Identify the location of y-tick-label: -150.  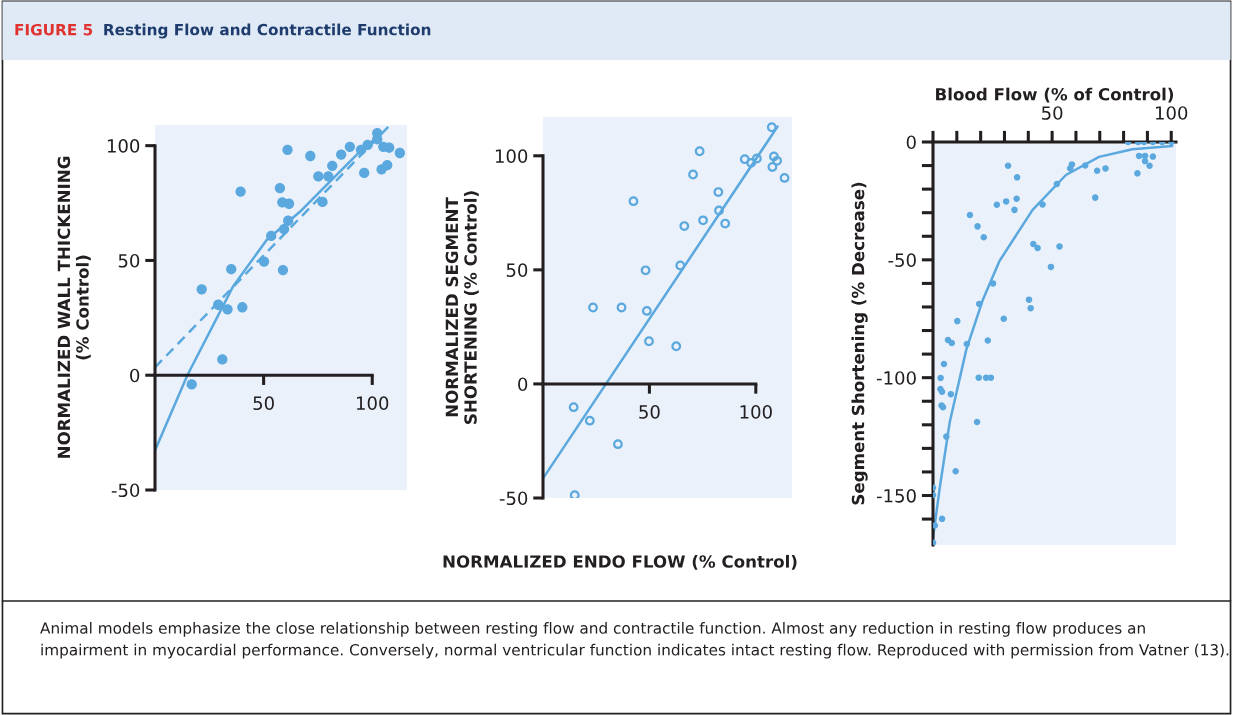
(896, 495).